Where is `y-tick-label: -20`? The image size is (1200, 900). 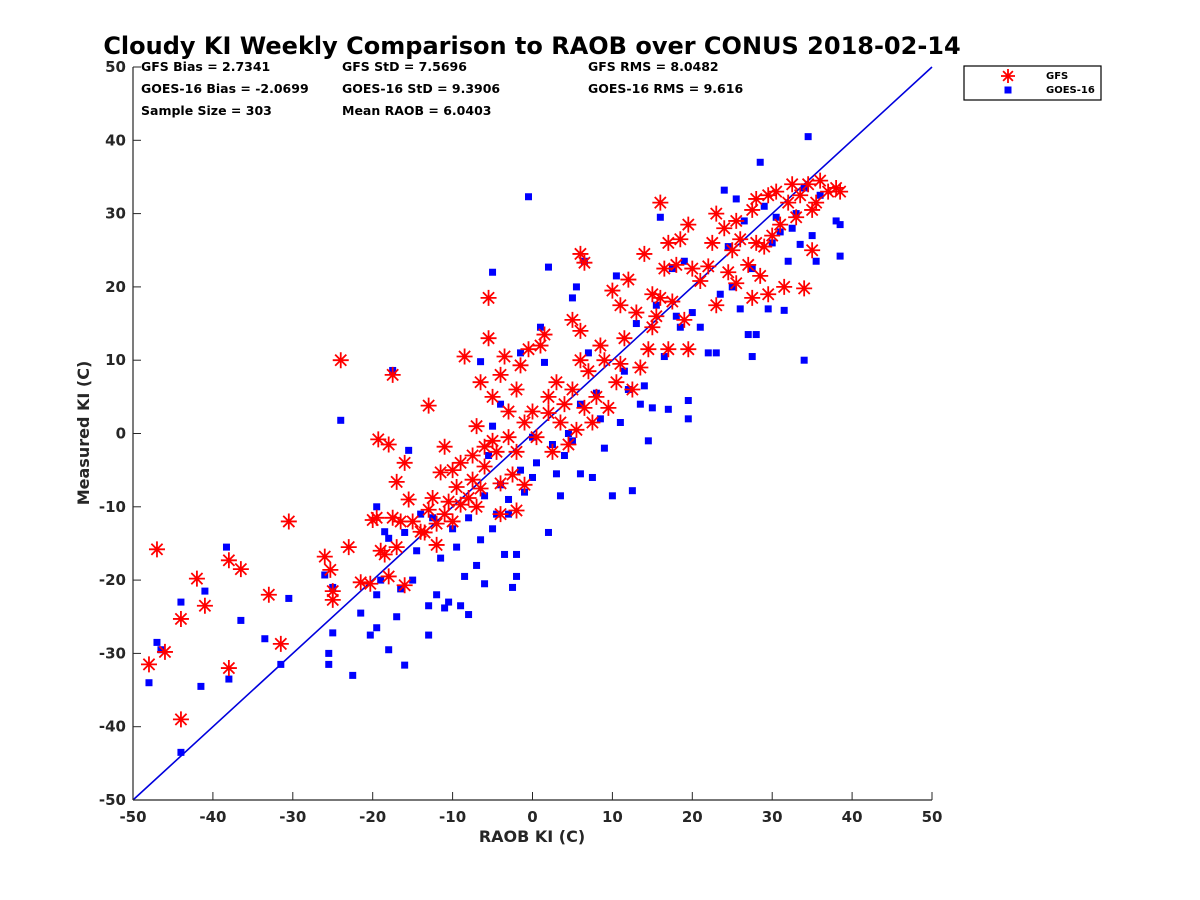 y-tick-label: -20 is located at coordinates (112, 580).